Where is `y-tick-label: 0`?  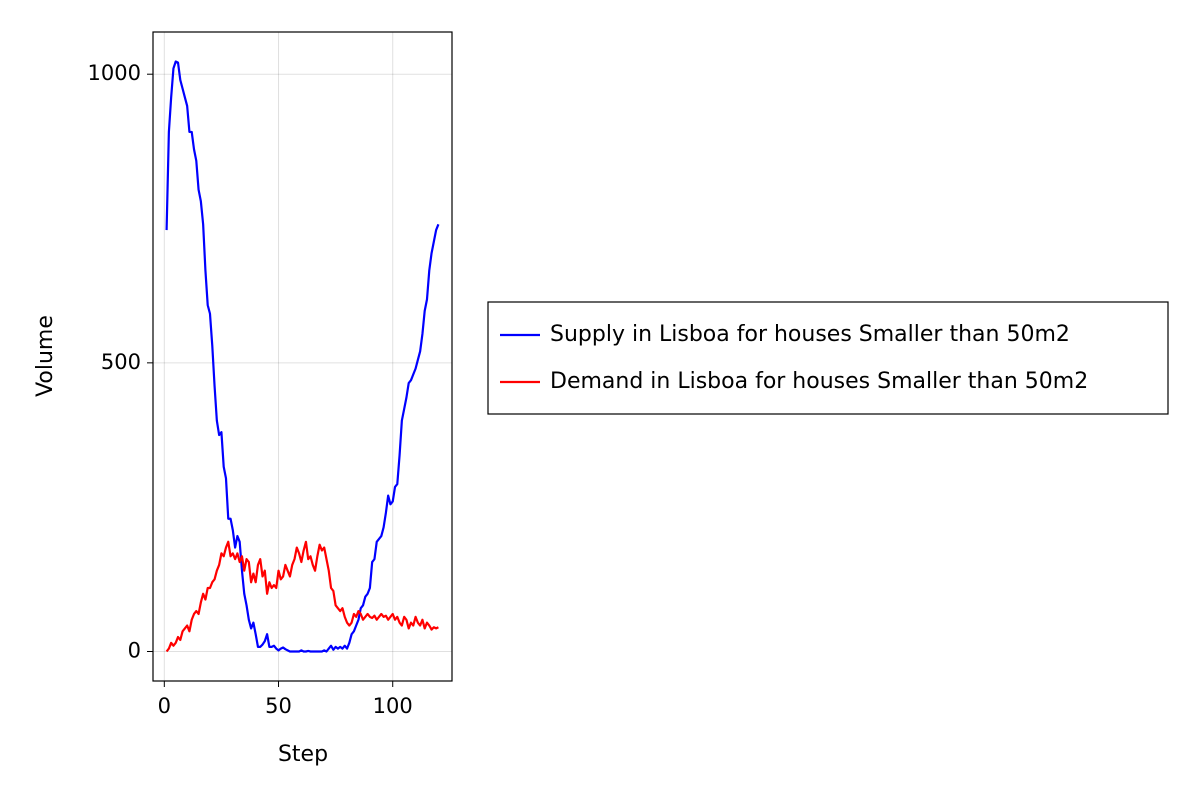 y-tick-label: 0 is located at coordinates (134, 651).